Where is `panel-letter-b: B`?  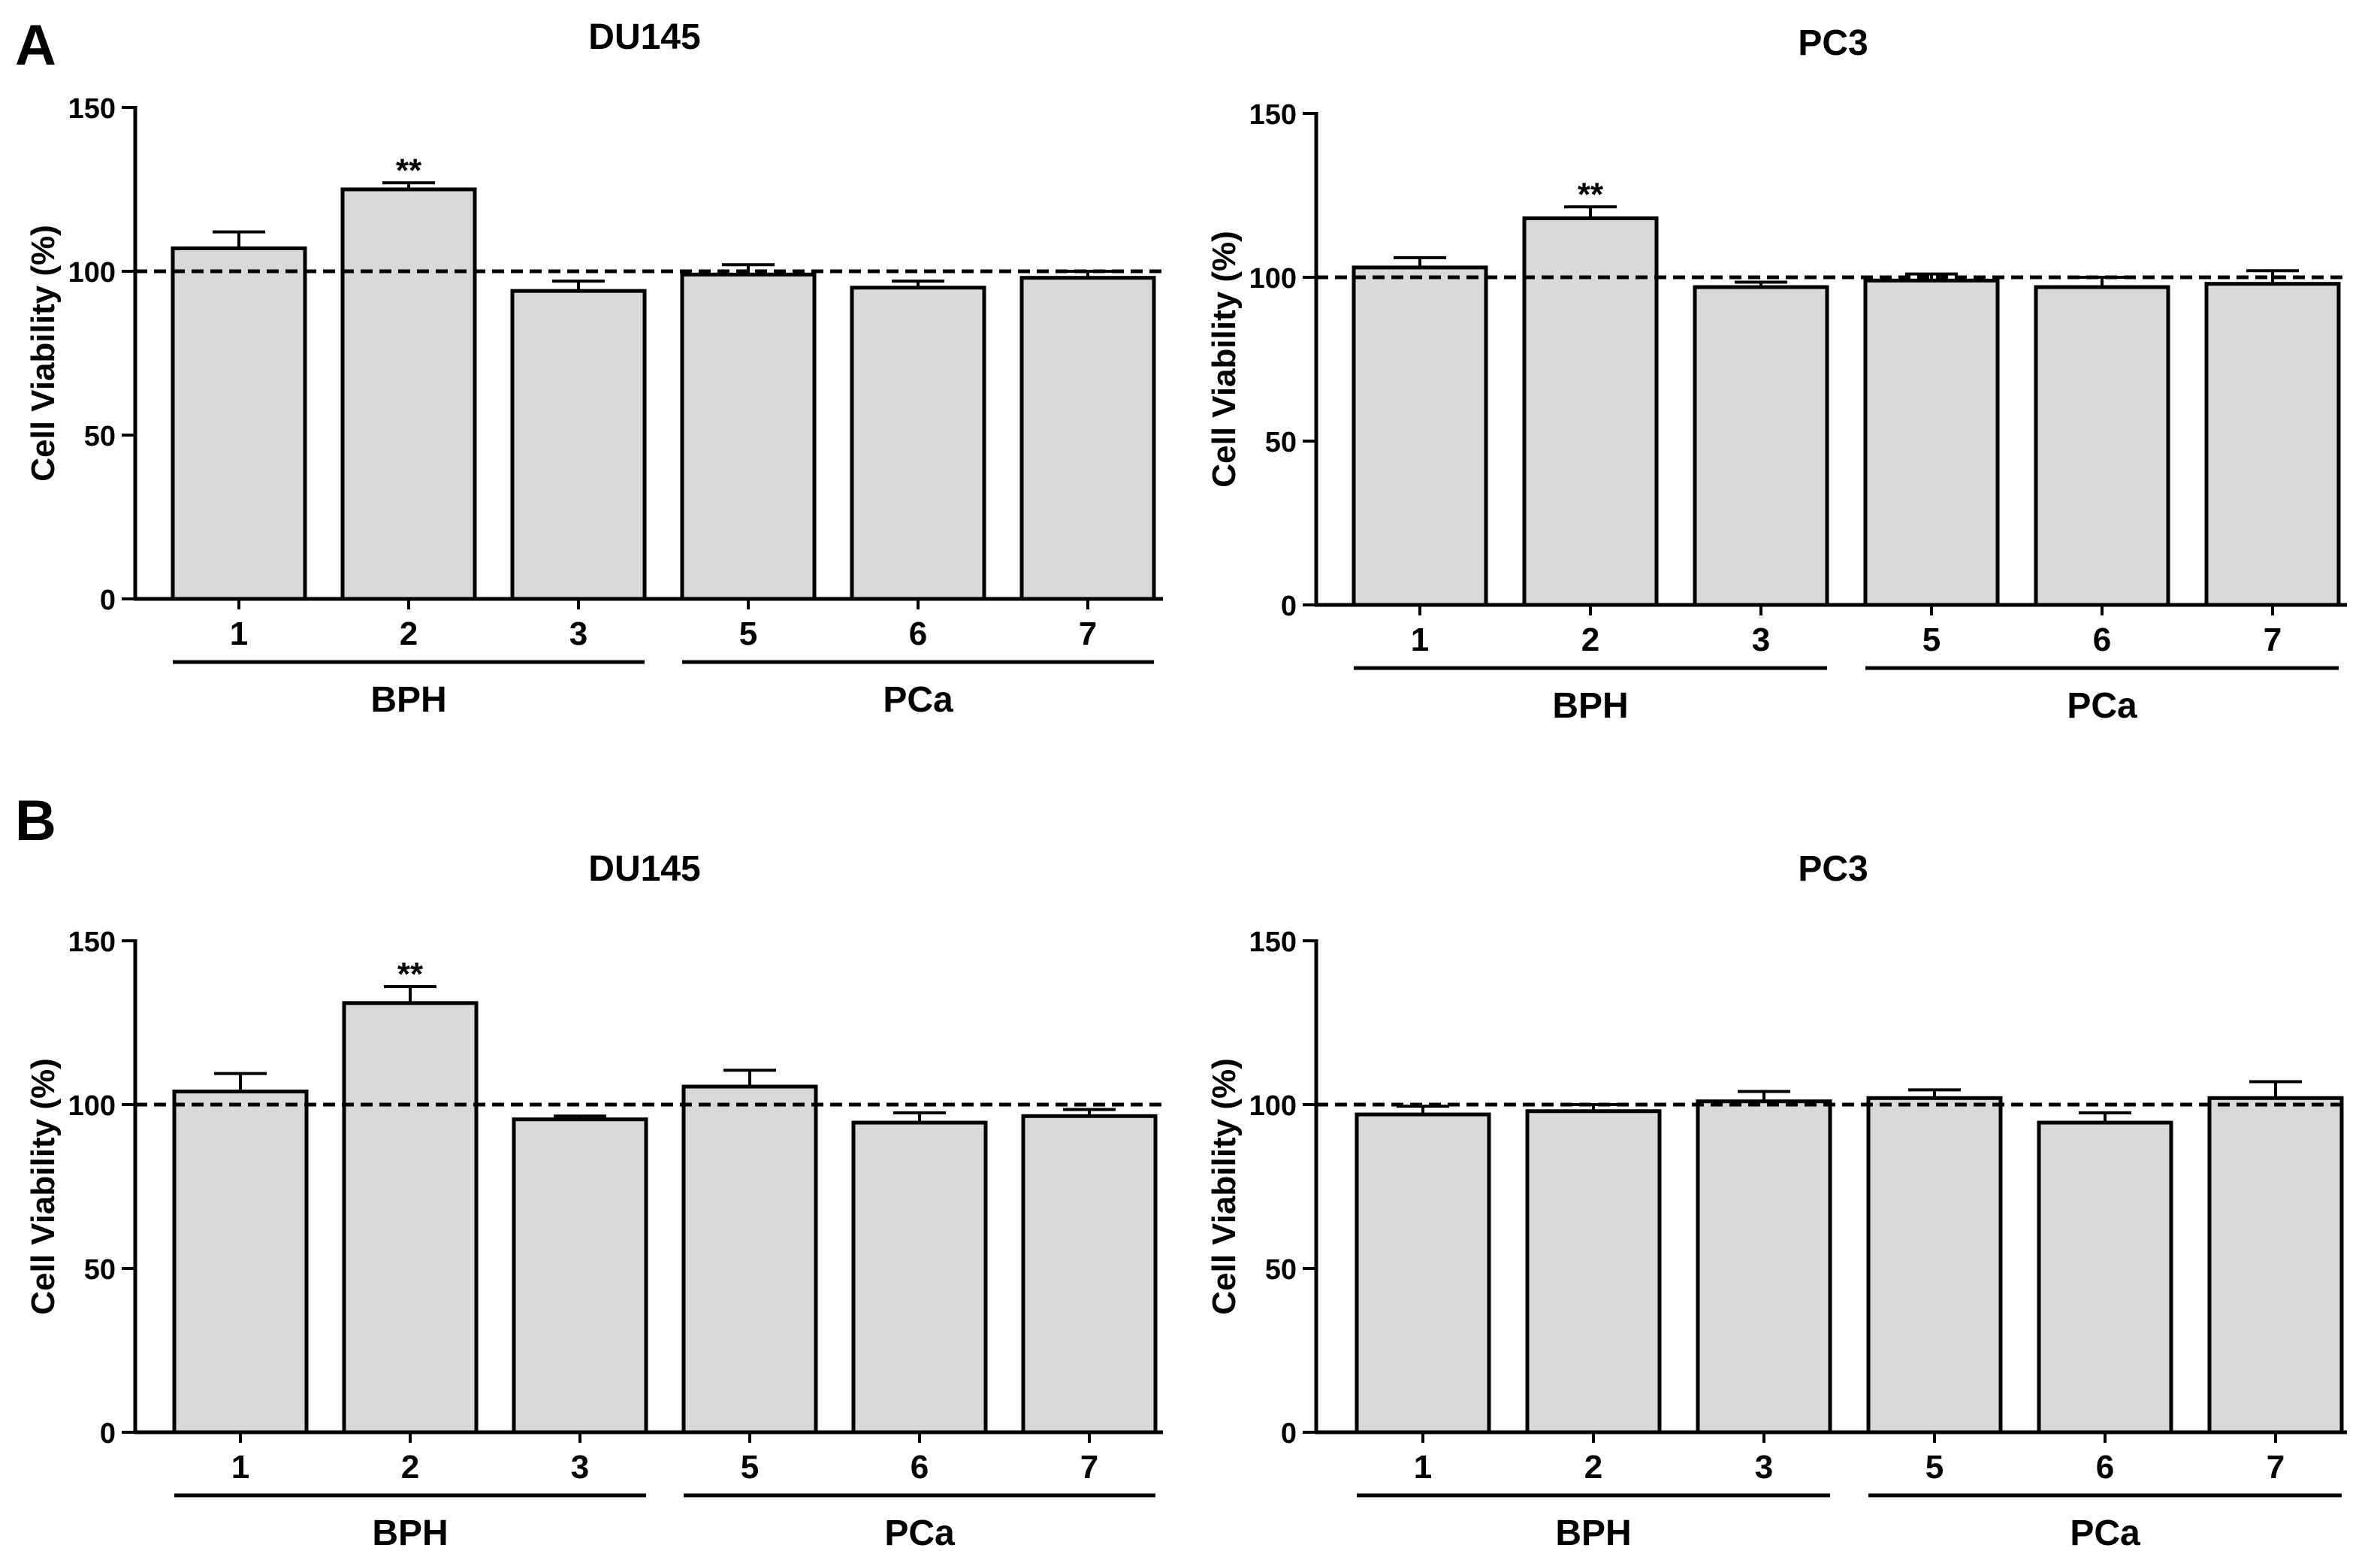
panel-letter-b: B is located at coordinates (35, 821).